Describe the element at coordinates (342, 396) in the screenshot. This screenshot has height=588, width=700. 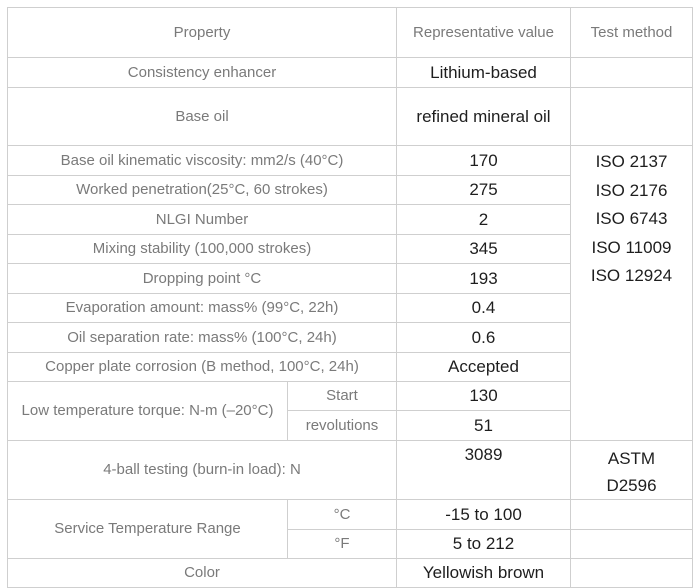
I see `row-sublabel-start: Start` at that location.